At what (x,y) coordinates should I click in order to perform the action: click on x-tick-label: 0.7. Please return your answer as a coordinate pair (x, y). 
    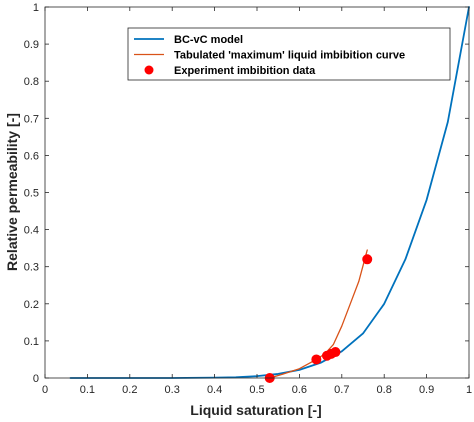
    Looking at the image, I should click on (341, 390).